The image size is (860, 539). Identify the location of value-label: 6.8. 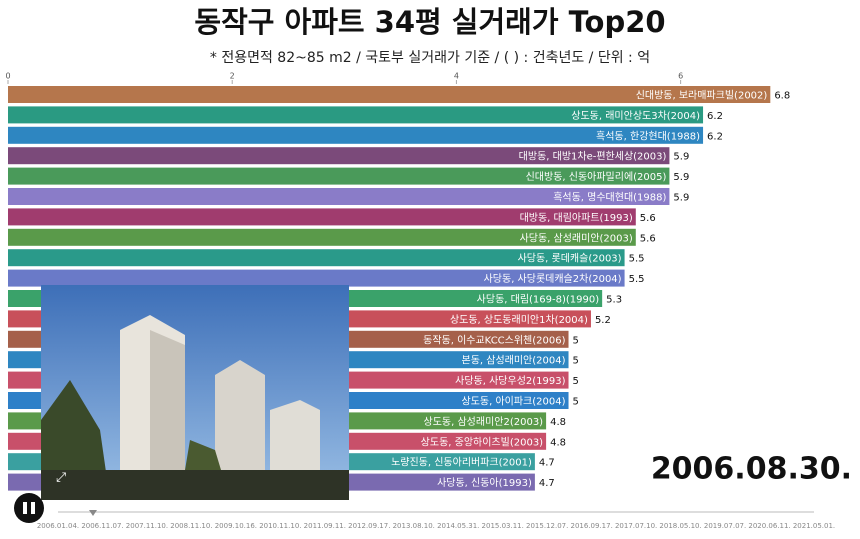
(782, 96).